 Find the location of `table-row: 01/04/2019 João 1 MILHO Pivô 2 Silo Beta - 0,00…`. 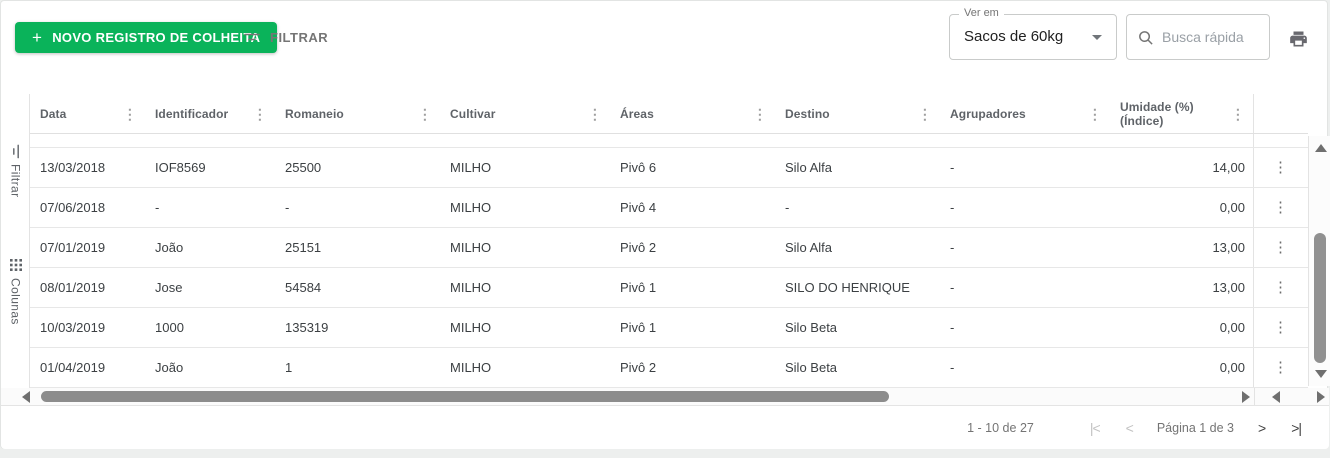

table-row: 01/04/2019 João 1 MILHO Pivô 2 Silo Beta - 0,00… is located at coordinates (669, 368).